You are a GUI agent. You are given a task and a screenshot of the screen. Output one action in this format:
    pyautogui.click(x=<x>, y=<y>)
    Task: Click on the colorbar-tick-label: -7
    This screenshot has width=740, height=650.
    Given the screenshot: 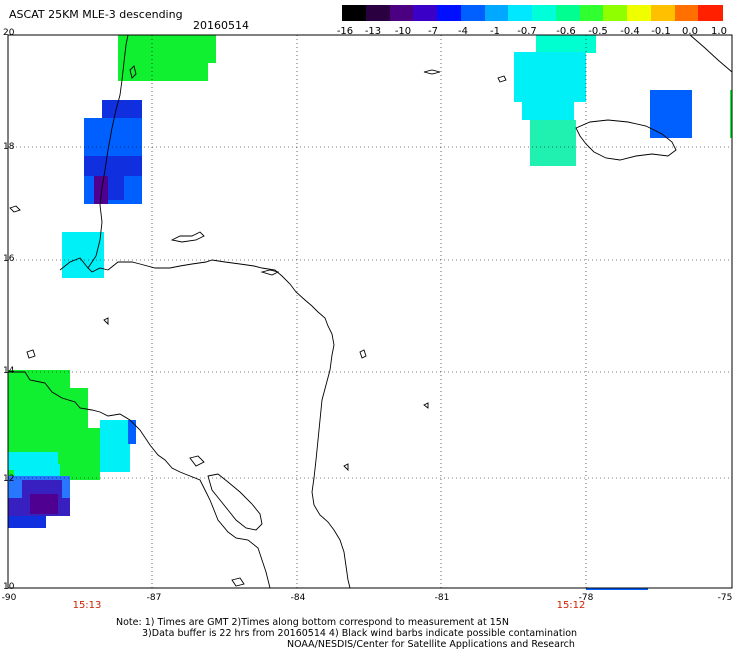 What is the action you would take?
    pyautogui.click(x=433, y=31)
    